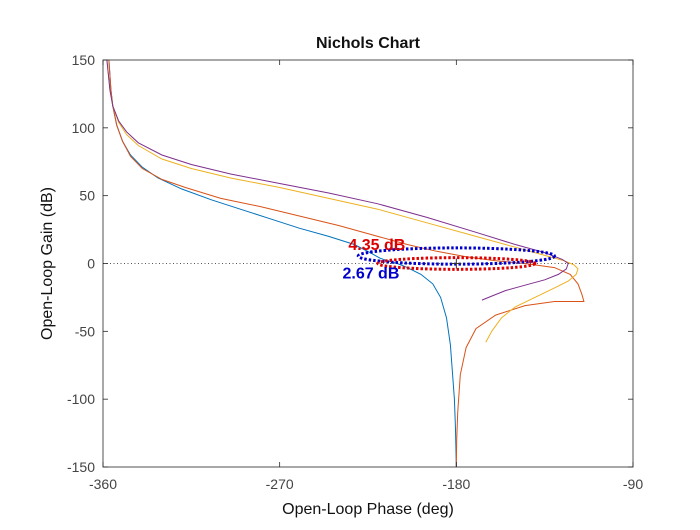 This screenshot has height=530, width=700. What do you see at coordinates (81, 467) in the screenshot?
I see `y-tick-label: -150` at bounding box center [81, 467].